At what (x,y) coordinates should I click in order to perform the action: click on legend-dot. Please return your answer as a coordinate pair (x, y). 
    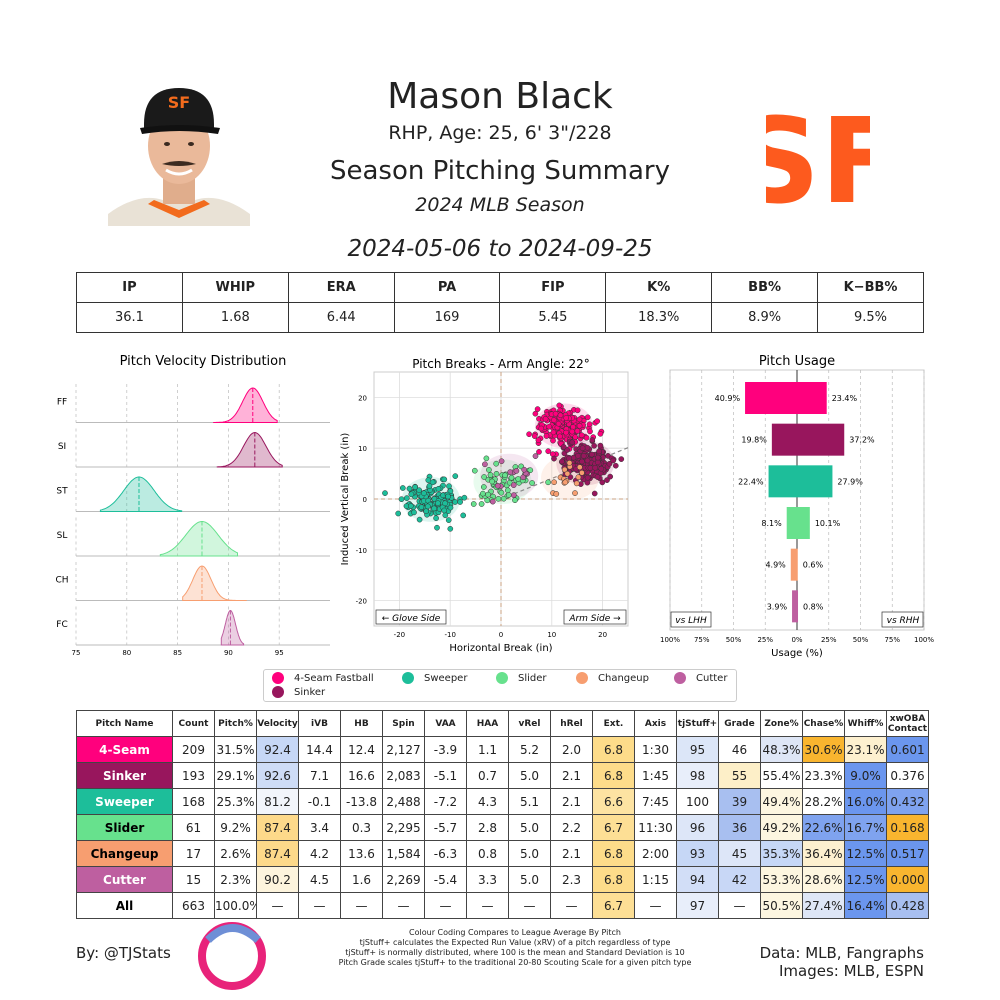
    Looking at the image, I should click on (278, 678).